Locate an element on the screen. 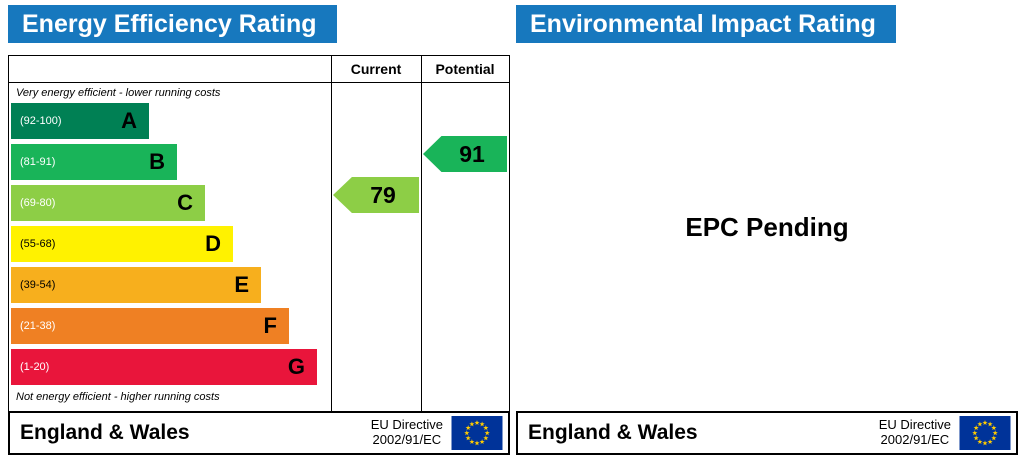 Image resolution: width=1024 pixels, height=457 pixels. band-letter: A is located at coordinates (129, 120).